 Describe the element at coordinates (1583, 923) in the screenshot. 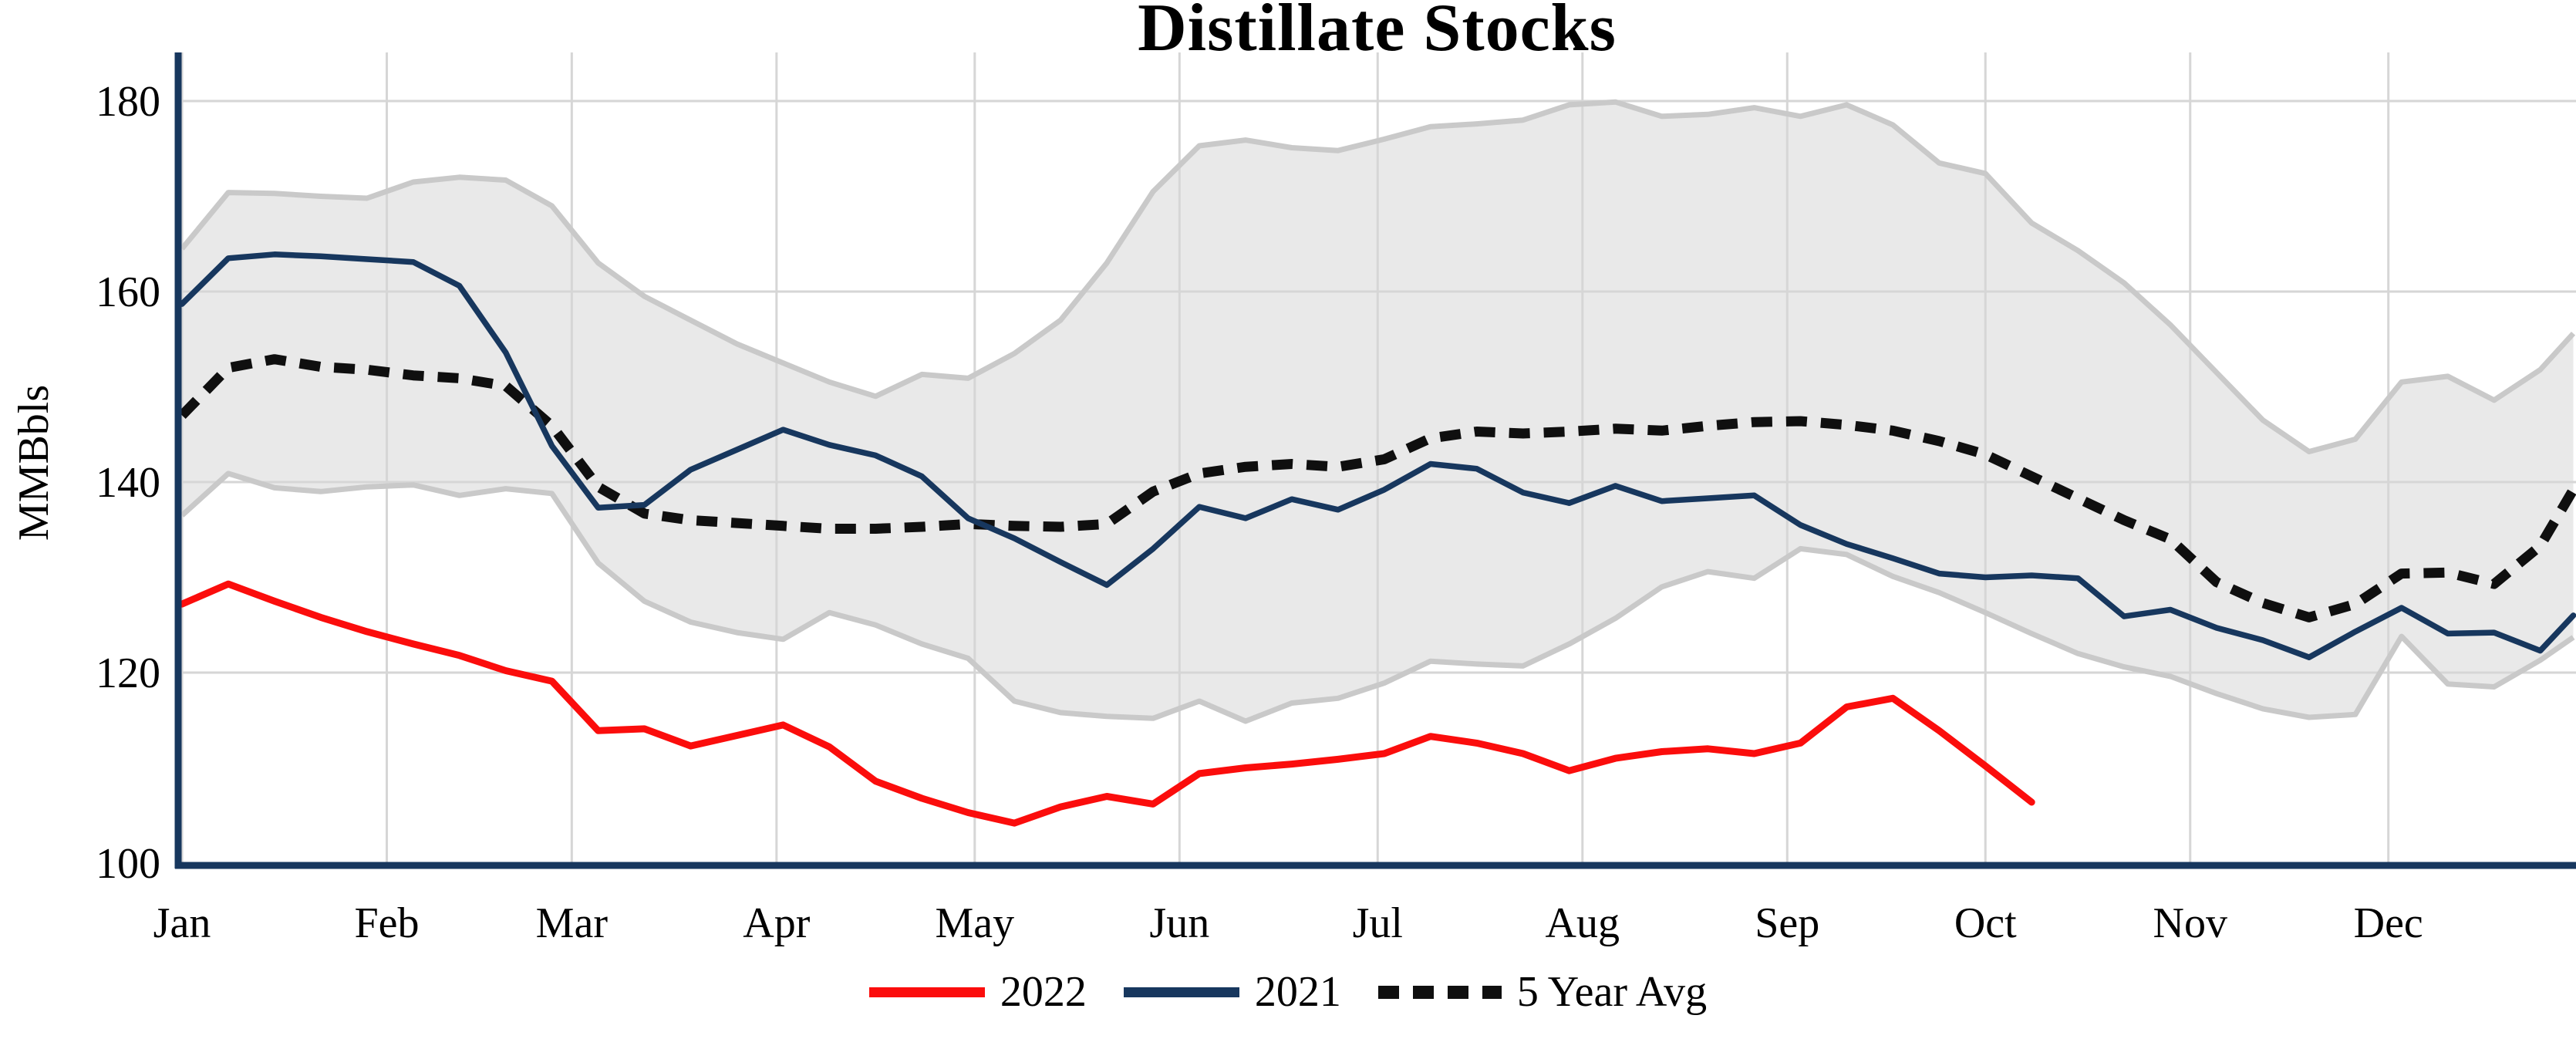

I see `x-tick-label-Aug: Aug` at that location.